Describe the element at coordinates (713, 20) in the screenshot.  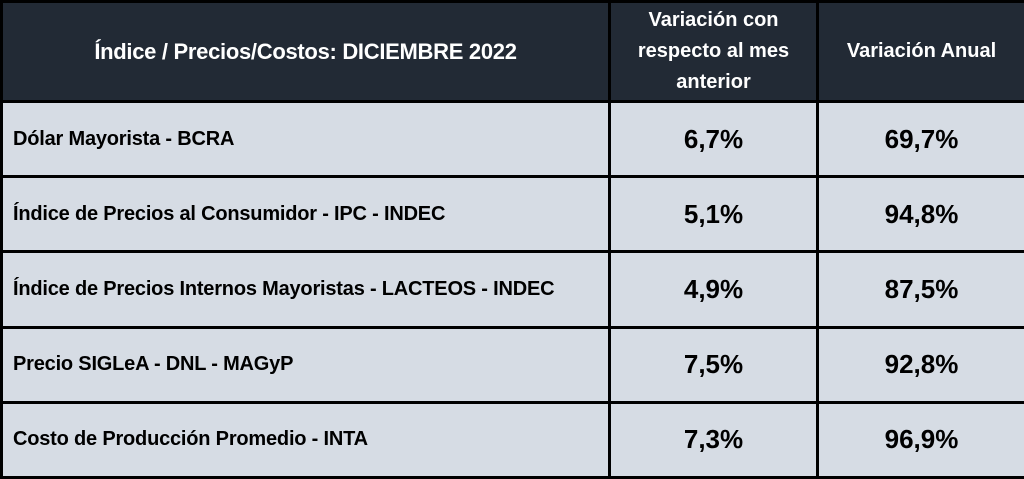
I see `header-monthly-line-1: Variación con` at that location.